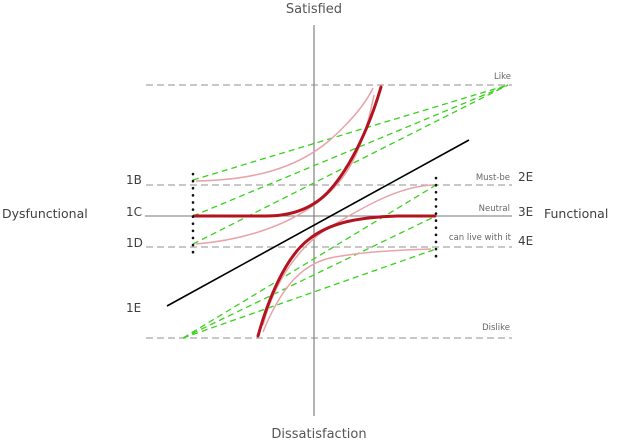  I want to click on attractive-curve, so click(287, 151).